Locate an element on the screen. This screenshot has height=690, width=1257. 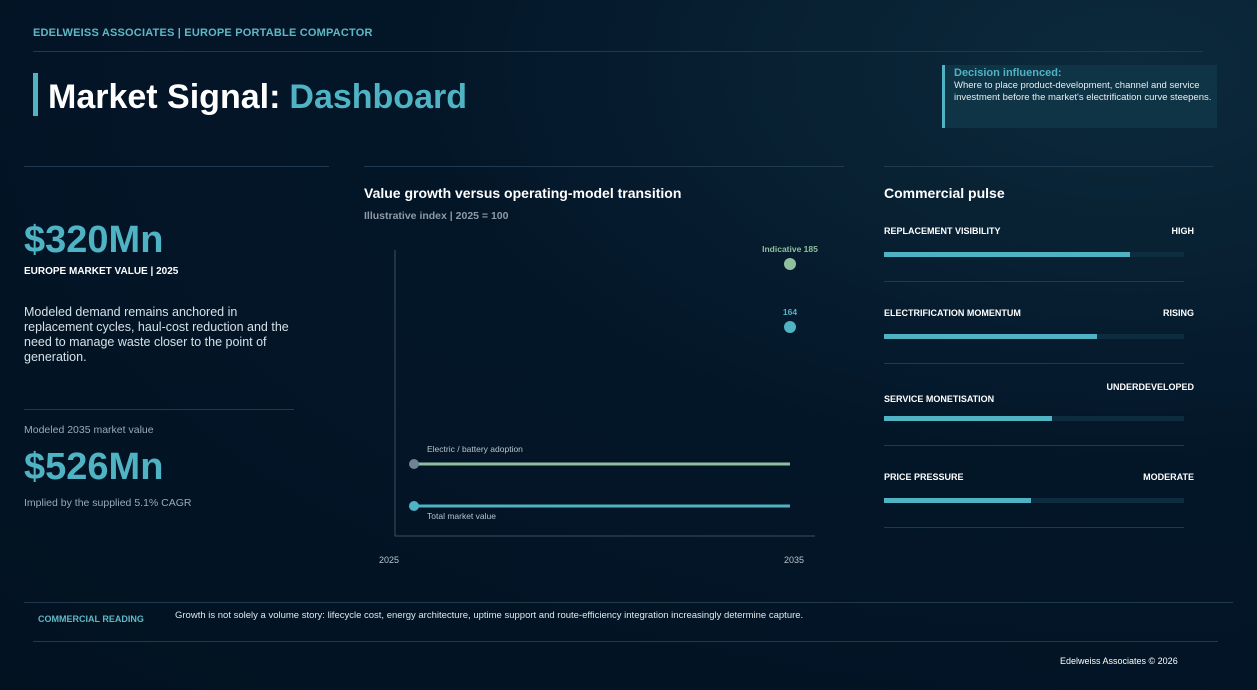
copyright: Edelweiss Associates © 2026 is located at coordinates (1119, 661).